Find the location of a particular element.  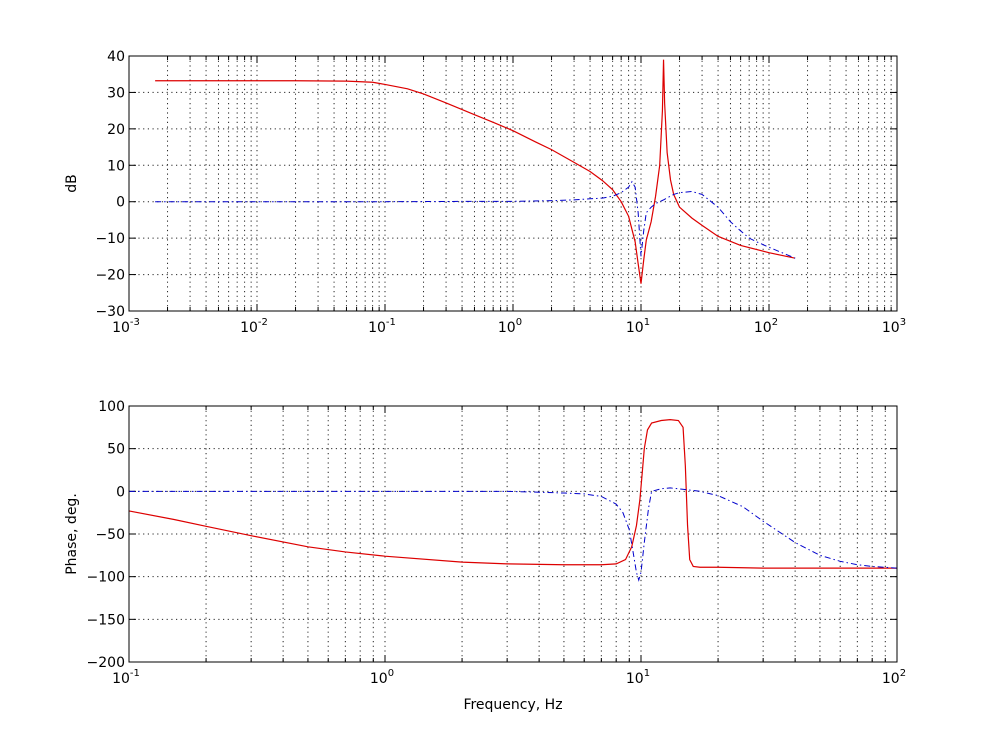

x-tick-label: 10⁻³ is located at coordinates (126, 326).